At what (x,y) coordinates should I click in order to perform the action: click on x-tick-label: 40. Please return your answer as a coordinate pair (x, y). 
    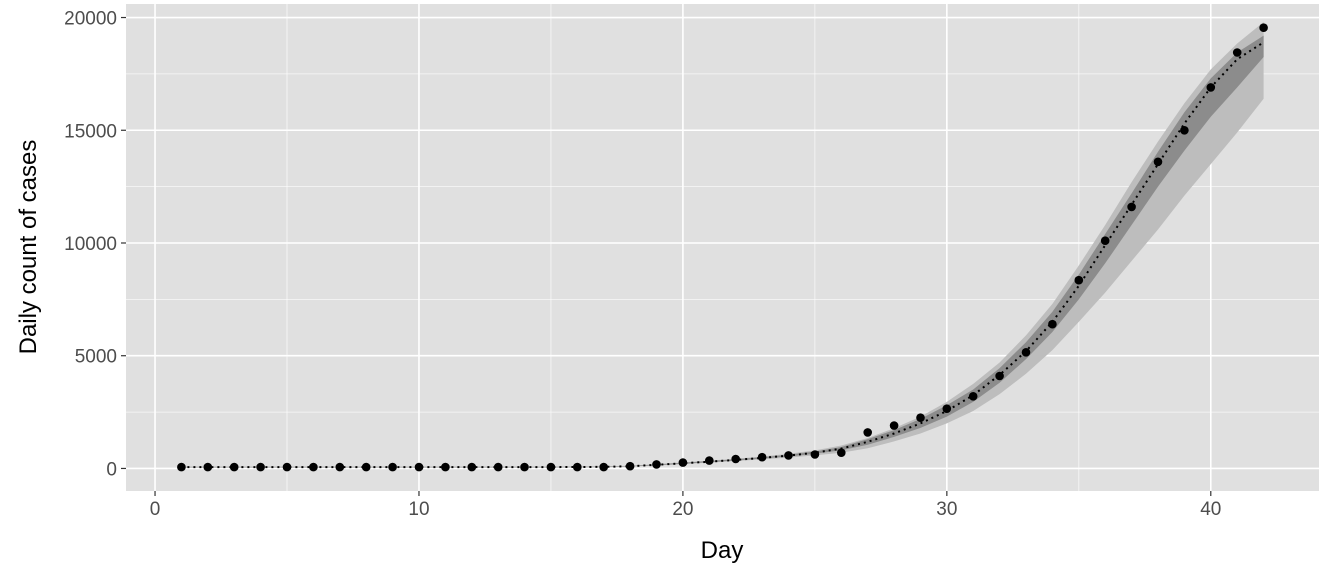
    Looking at the image, I should click on (1210, 509).